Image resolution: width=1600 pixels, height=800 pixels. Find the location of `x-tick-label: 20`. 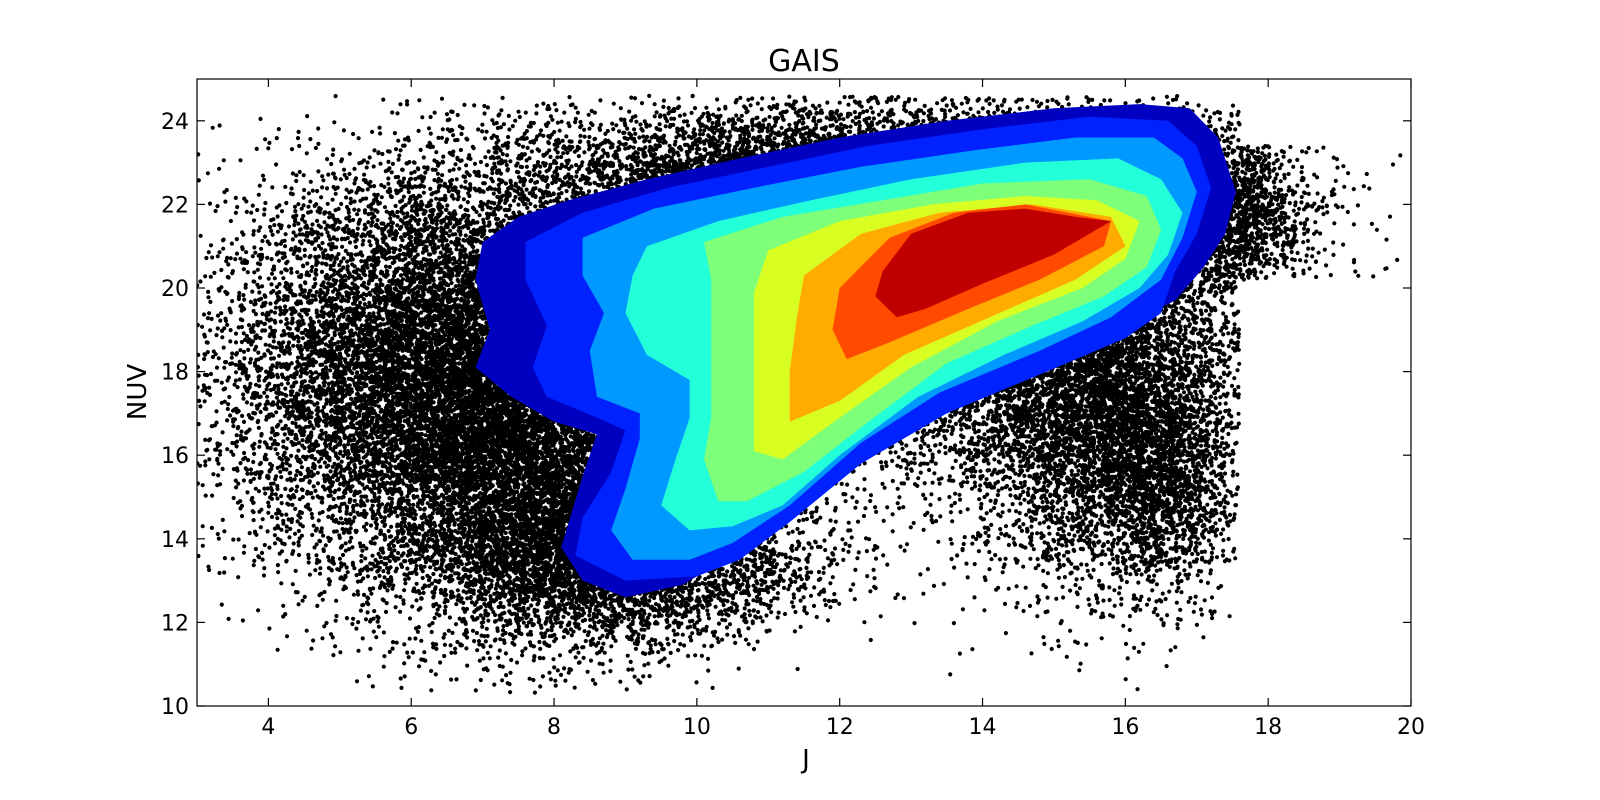

x-tick-label: 20 is located at coordinates (1411, 727).